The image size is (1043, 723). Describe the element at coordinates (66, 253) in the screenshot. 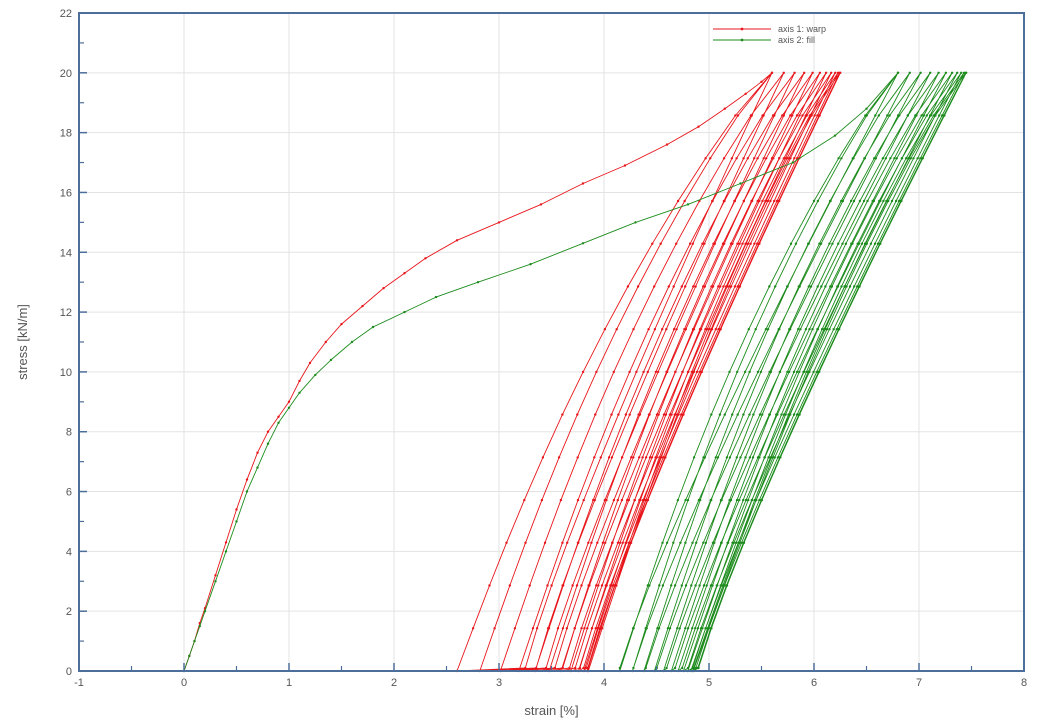

I see `y-tick-label: 14` at that location.